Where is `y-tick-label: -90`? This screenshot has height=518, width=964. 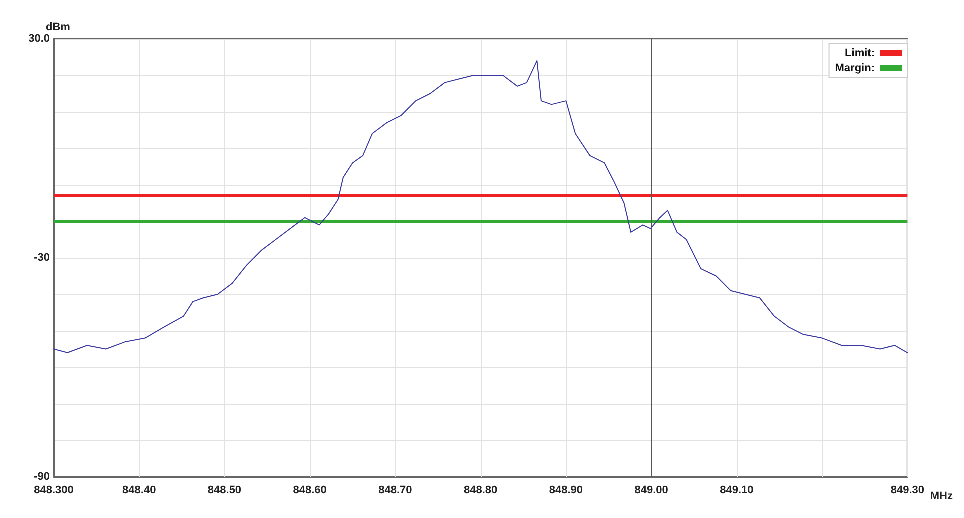
y-tick-label: -90 is located at coordinates (42, 477).